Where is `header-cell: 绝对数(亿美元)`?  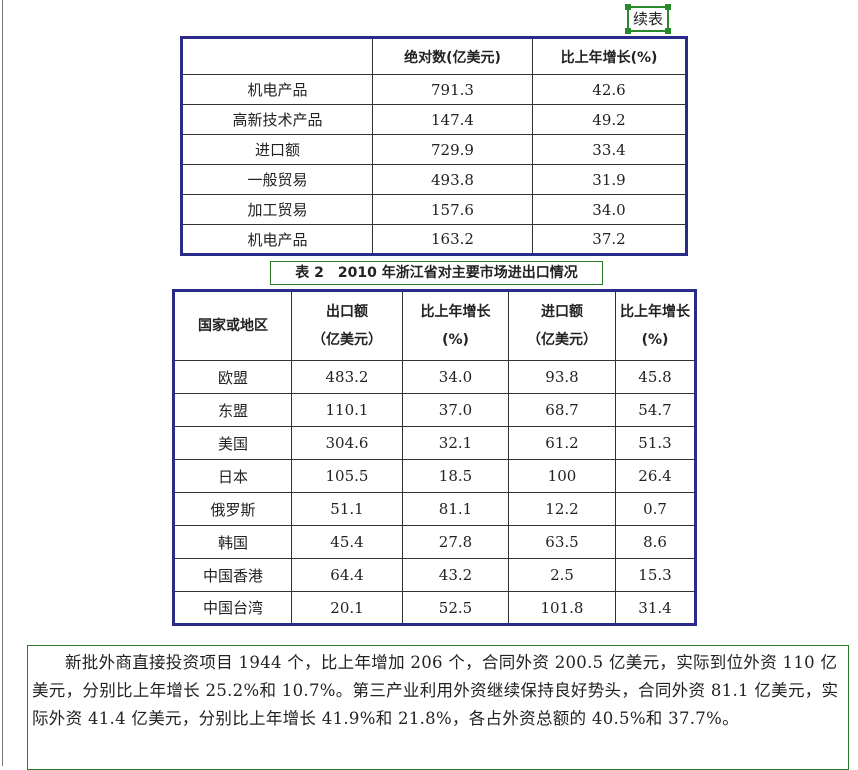 header-cell: 绝对数(亿美元) is located at coordinates (452, 56).